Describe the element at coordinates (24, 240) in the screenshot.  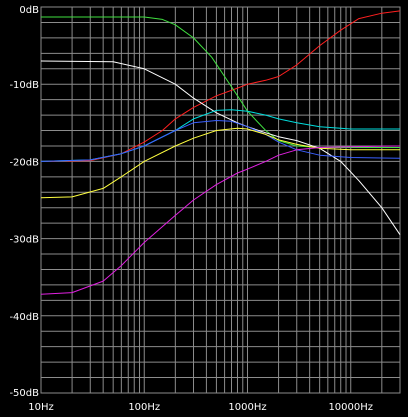
I see `y-tick-label: -30dB` at that location.